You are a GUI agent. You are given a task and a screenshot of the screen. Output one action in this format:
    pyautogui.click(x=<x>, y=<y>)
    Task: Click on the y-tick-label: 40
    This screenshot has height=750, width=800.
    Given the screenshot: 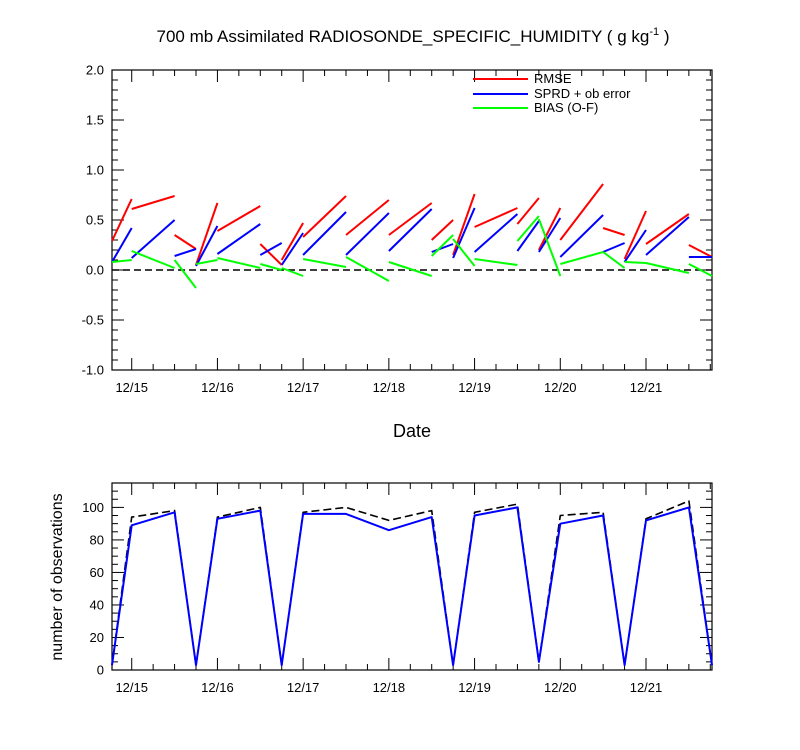 What is the action you would take?
    pyautogui.click(x=97, y=604)
    